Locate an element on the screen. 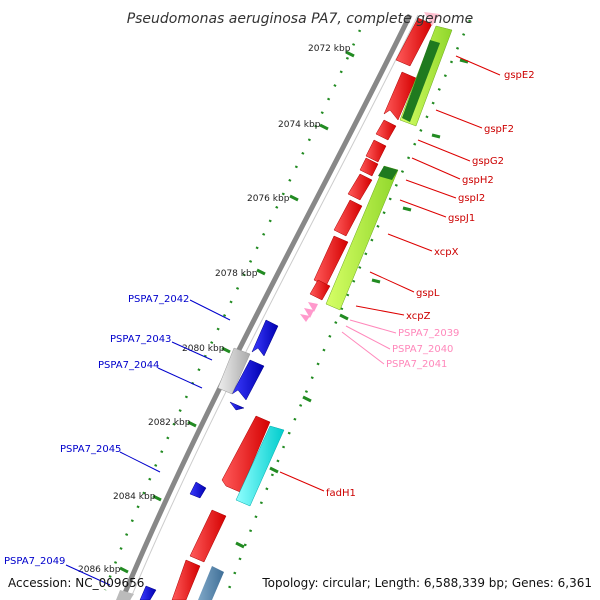  gene-PSPA7_2044b-arrow is located at coordinates (237, 406).